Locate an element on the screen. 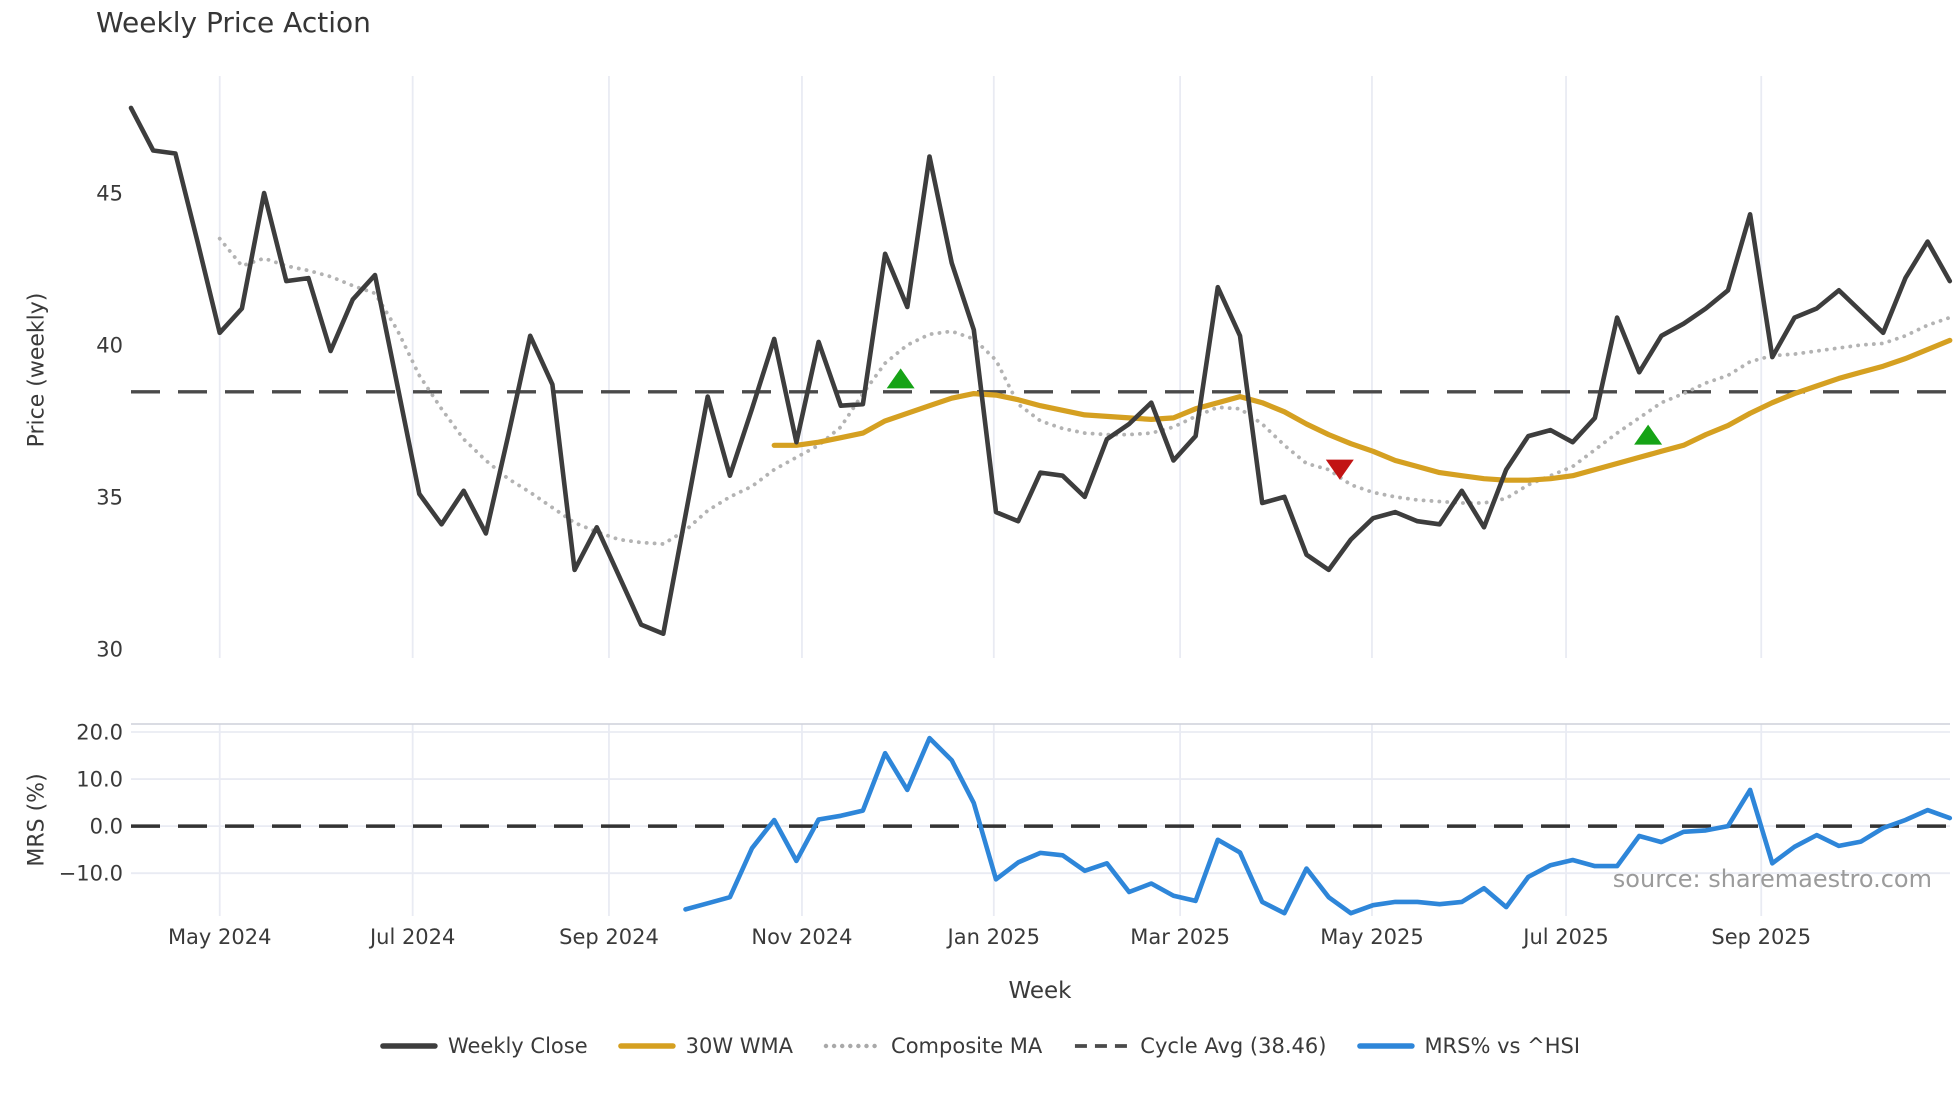  svg-text: Jul 2024 is located at coordinates (411, 937).